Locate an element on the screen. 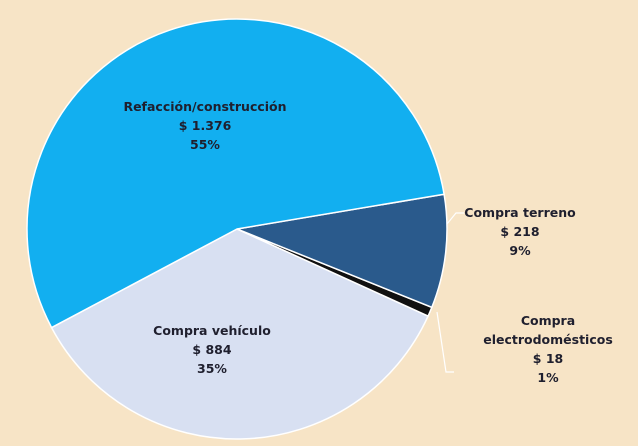 Image resolution: width=638 pixels, height=446 pixels. percent-label: 55% is located at coordinates (205, 144).